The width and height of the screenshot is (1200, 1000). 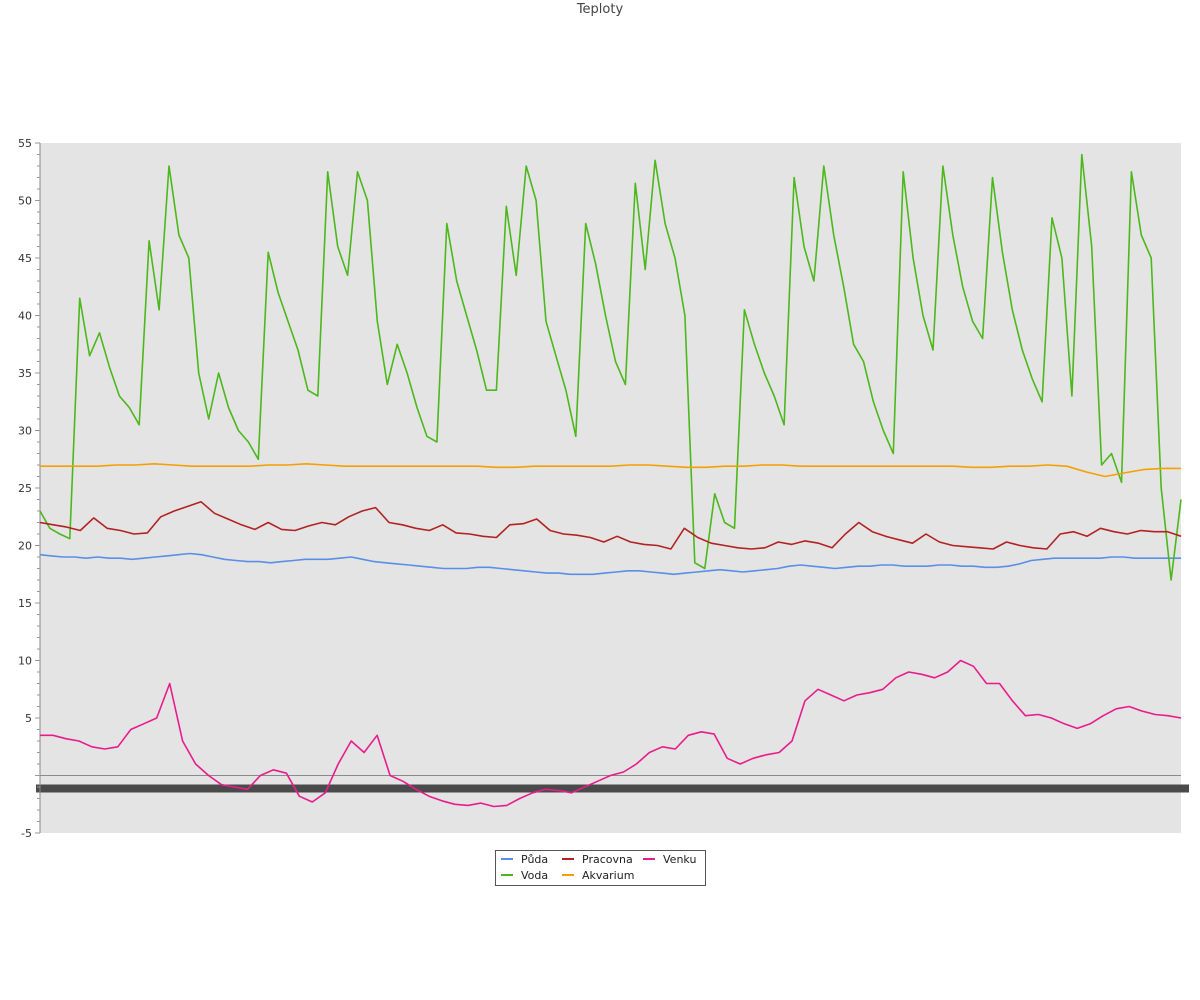 What do you see at coordinates (610, 564) in the screenshot?
I see `series-line-půda` at bounding box center [610, 564].